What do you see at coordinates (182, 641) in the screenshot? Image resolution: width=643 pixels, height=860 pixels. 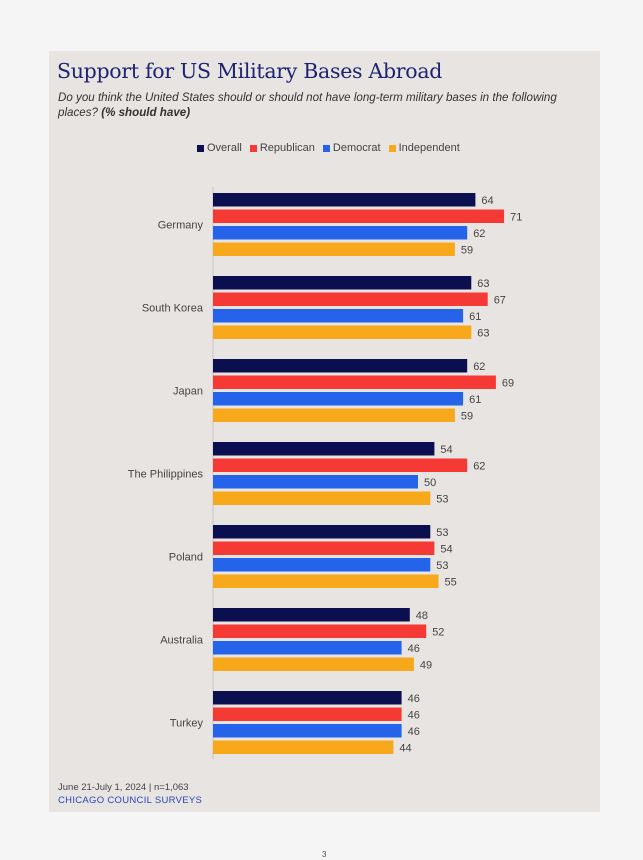 I see `category-label-australia: Australia` at bounding box center [182, 641].